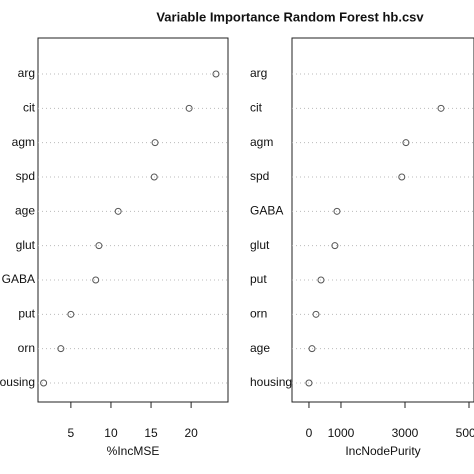 The width and height of the screenshot is (474, 474). Describe the element at coordinates (151, 433) in the screenshot. I see `x-tick-label: 15` at that location.